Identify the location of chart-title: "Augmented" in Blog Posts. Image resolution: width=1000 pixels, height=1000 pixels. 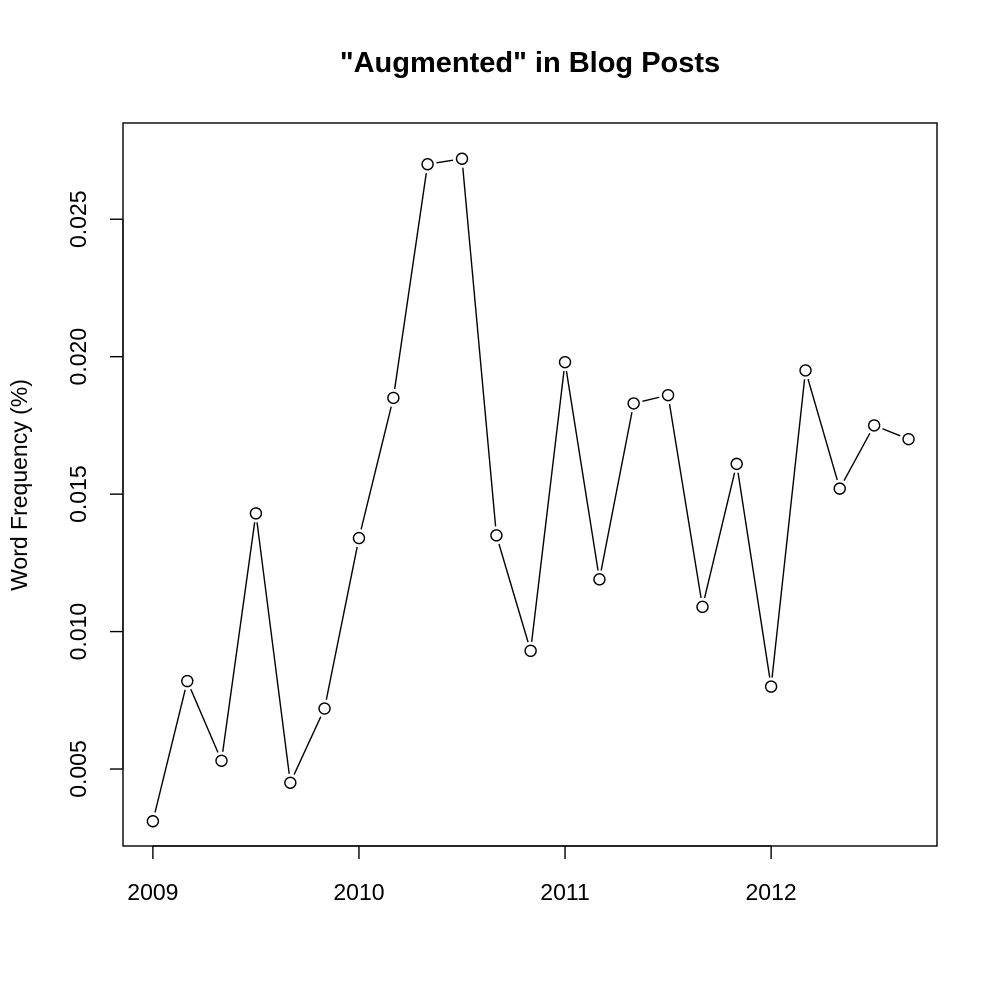
(530, 63).